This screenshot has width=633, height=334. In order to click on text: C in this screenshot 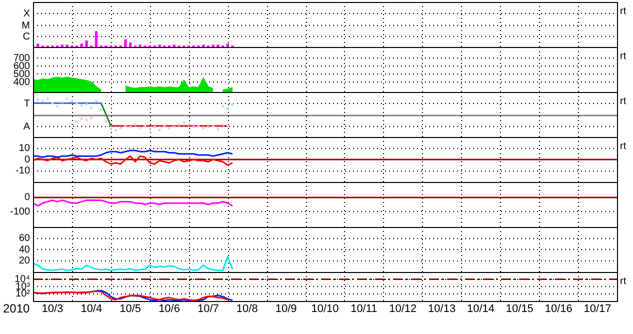, I will do `click(26, 36)`.